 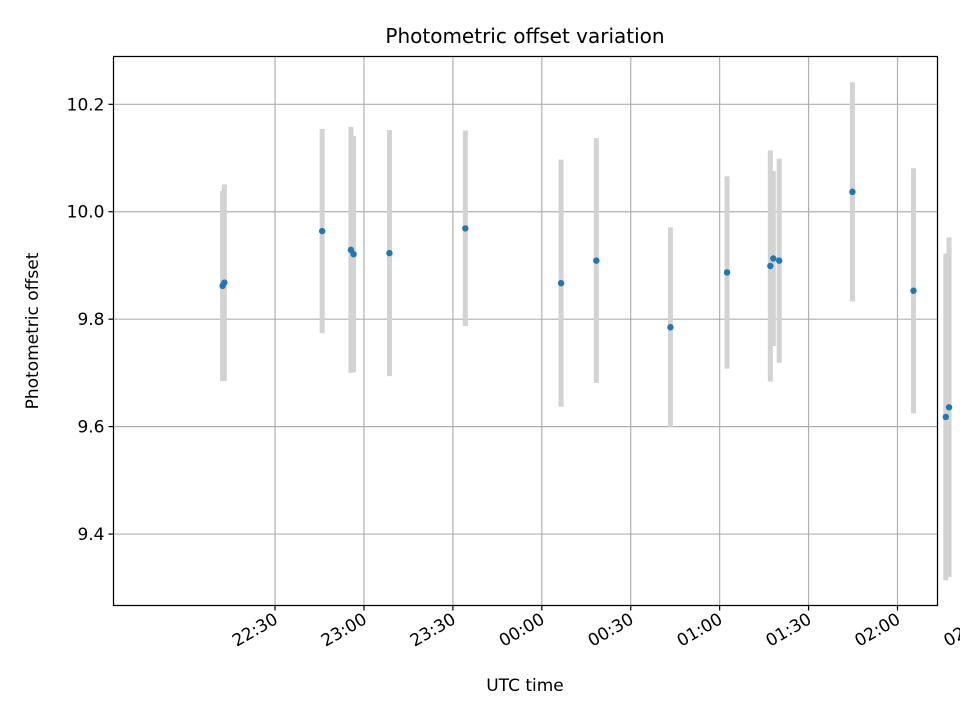 What do you see at coordinates (86, 213) in the screenshot?
I see `y-tick-label: 10.0` at bounding box center [86, 213].